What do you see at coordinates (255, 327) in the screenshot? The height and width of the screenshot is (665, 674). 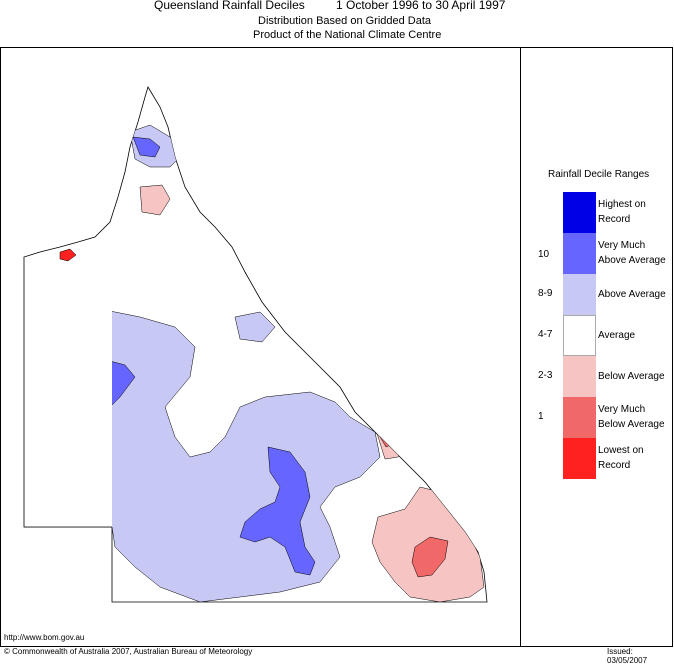 I see `region-above-east` at bounding box center [255, 327].